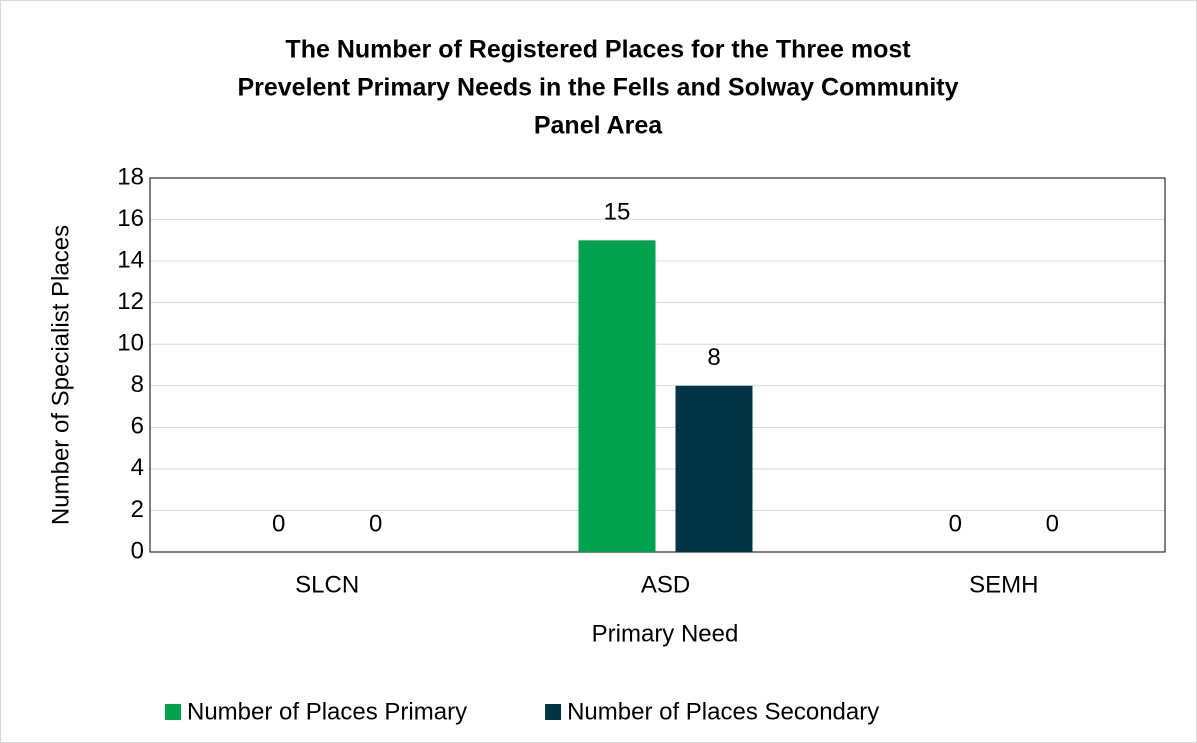 This screenshot has width=1197, height=743. Describe the element at coordinates (665, 633) in the screenshot. I see `x-axis-label: Primary Need` at that location.